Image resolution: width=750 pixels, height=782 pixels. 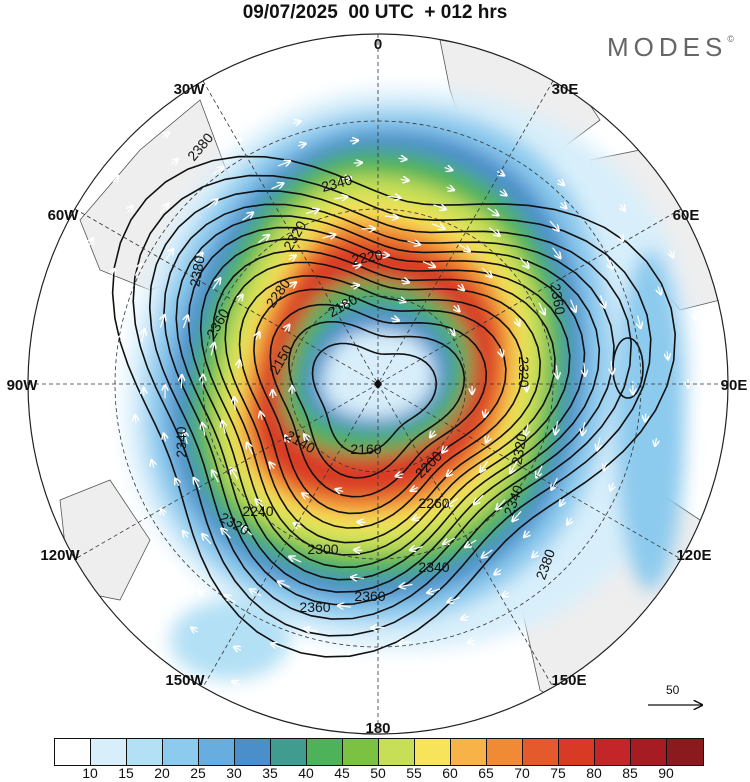 I want to click on colorbar-tick-label: 85, so click(x=630, y=773).